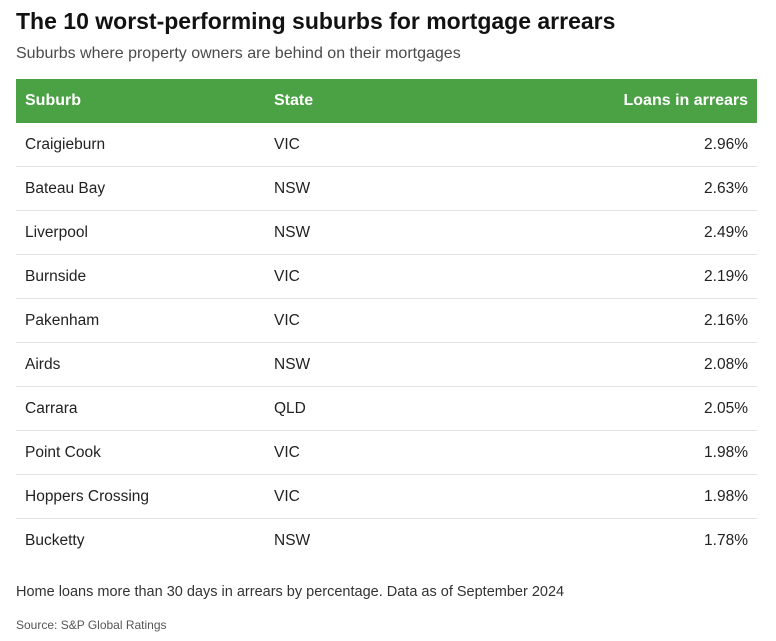 This screenshot has width=776, height=641. Describe the element at coordinates (635, 320) in the screenshot. I see `arrears-cell: 2.16%` at that location.